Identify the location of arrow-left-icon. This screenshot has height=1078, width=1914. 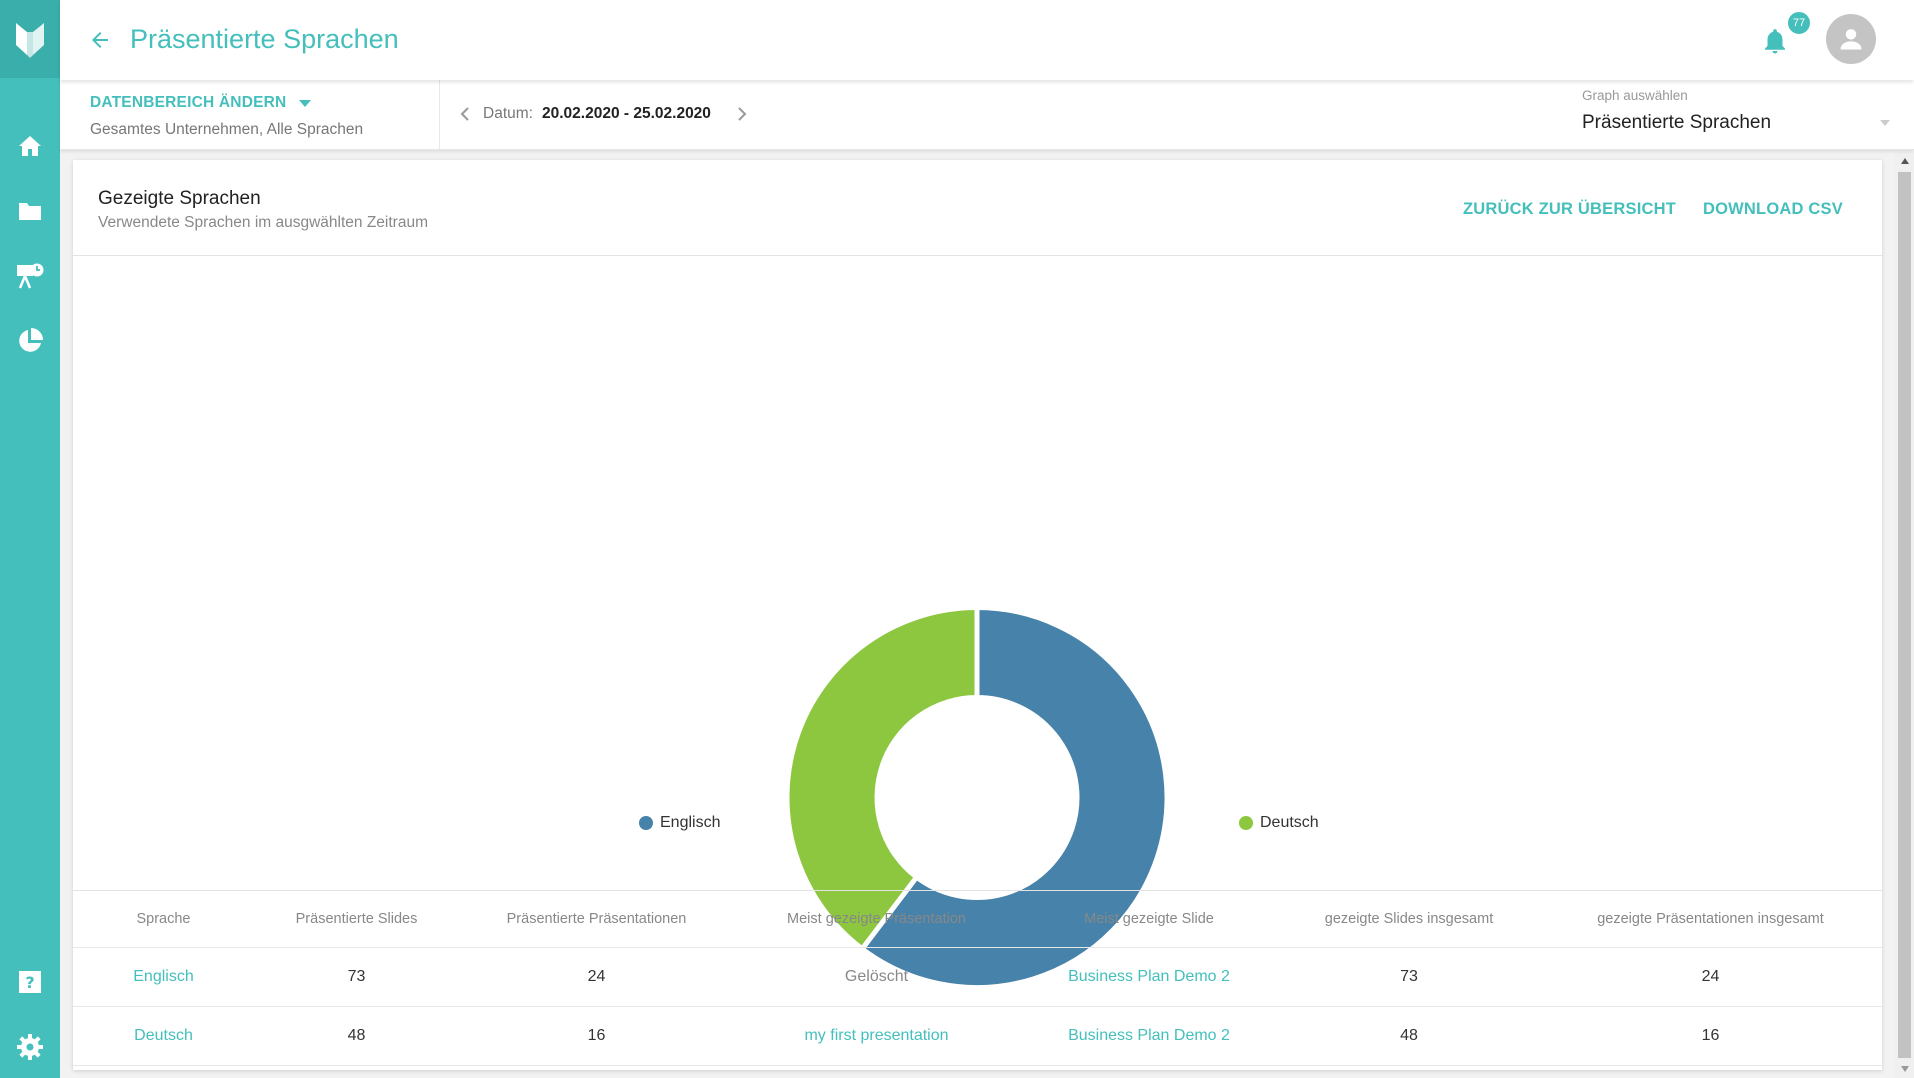
(100, 40).